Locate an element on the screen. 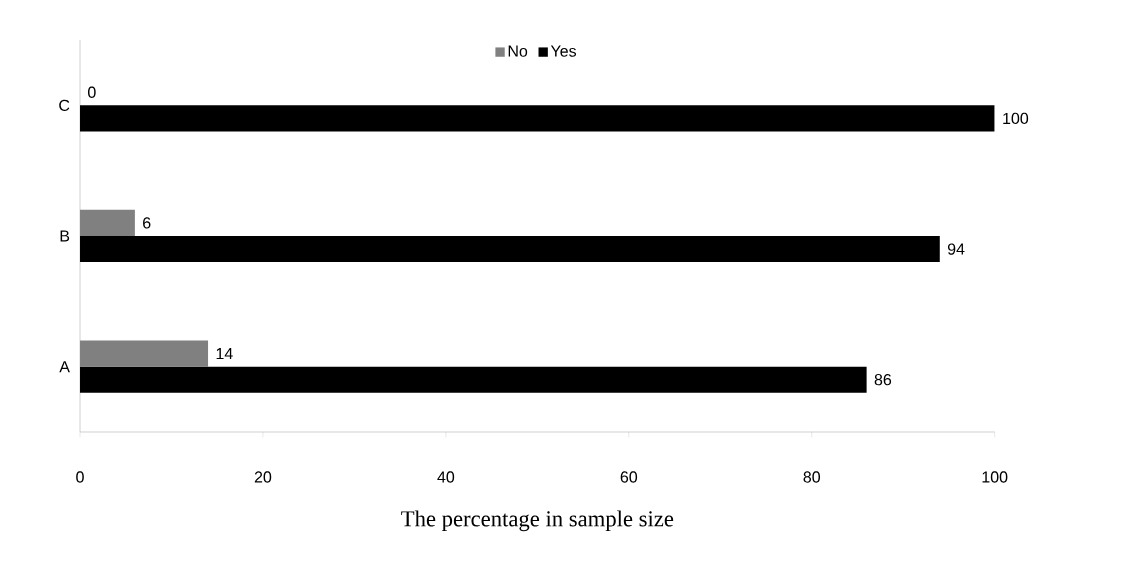 The image size is (1140, 580). data-label: 0 is located at coordinates (92, 92).